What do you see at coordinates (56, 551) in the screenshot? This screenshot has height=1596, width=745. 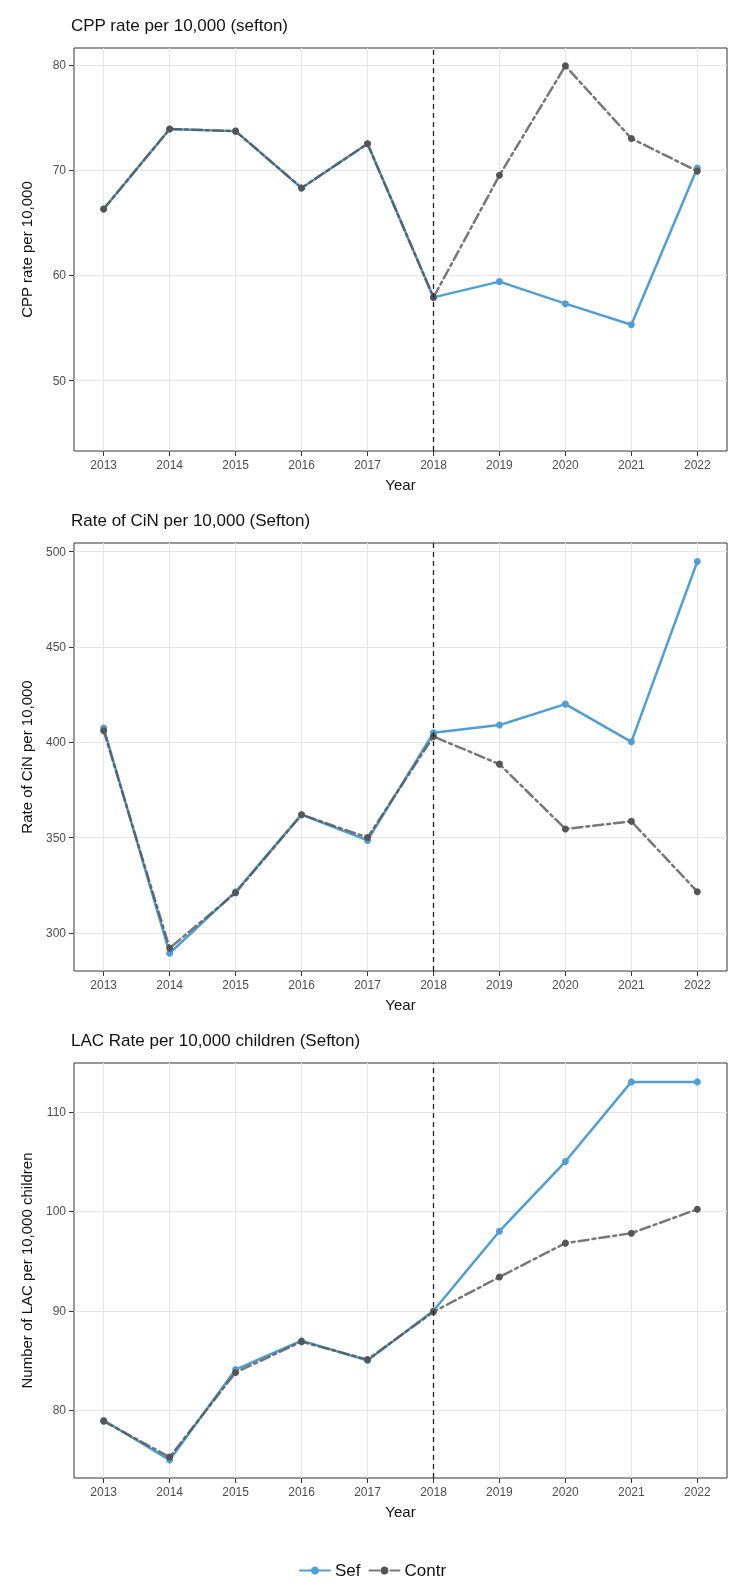 I see `y-tick-label: 500` at bounding box center [56, 551].